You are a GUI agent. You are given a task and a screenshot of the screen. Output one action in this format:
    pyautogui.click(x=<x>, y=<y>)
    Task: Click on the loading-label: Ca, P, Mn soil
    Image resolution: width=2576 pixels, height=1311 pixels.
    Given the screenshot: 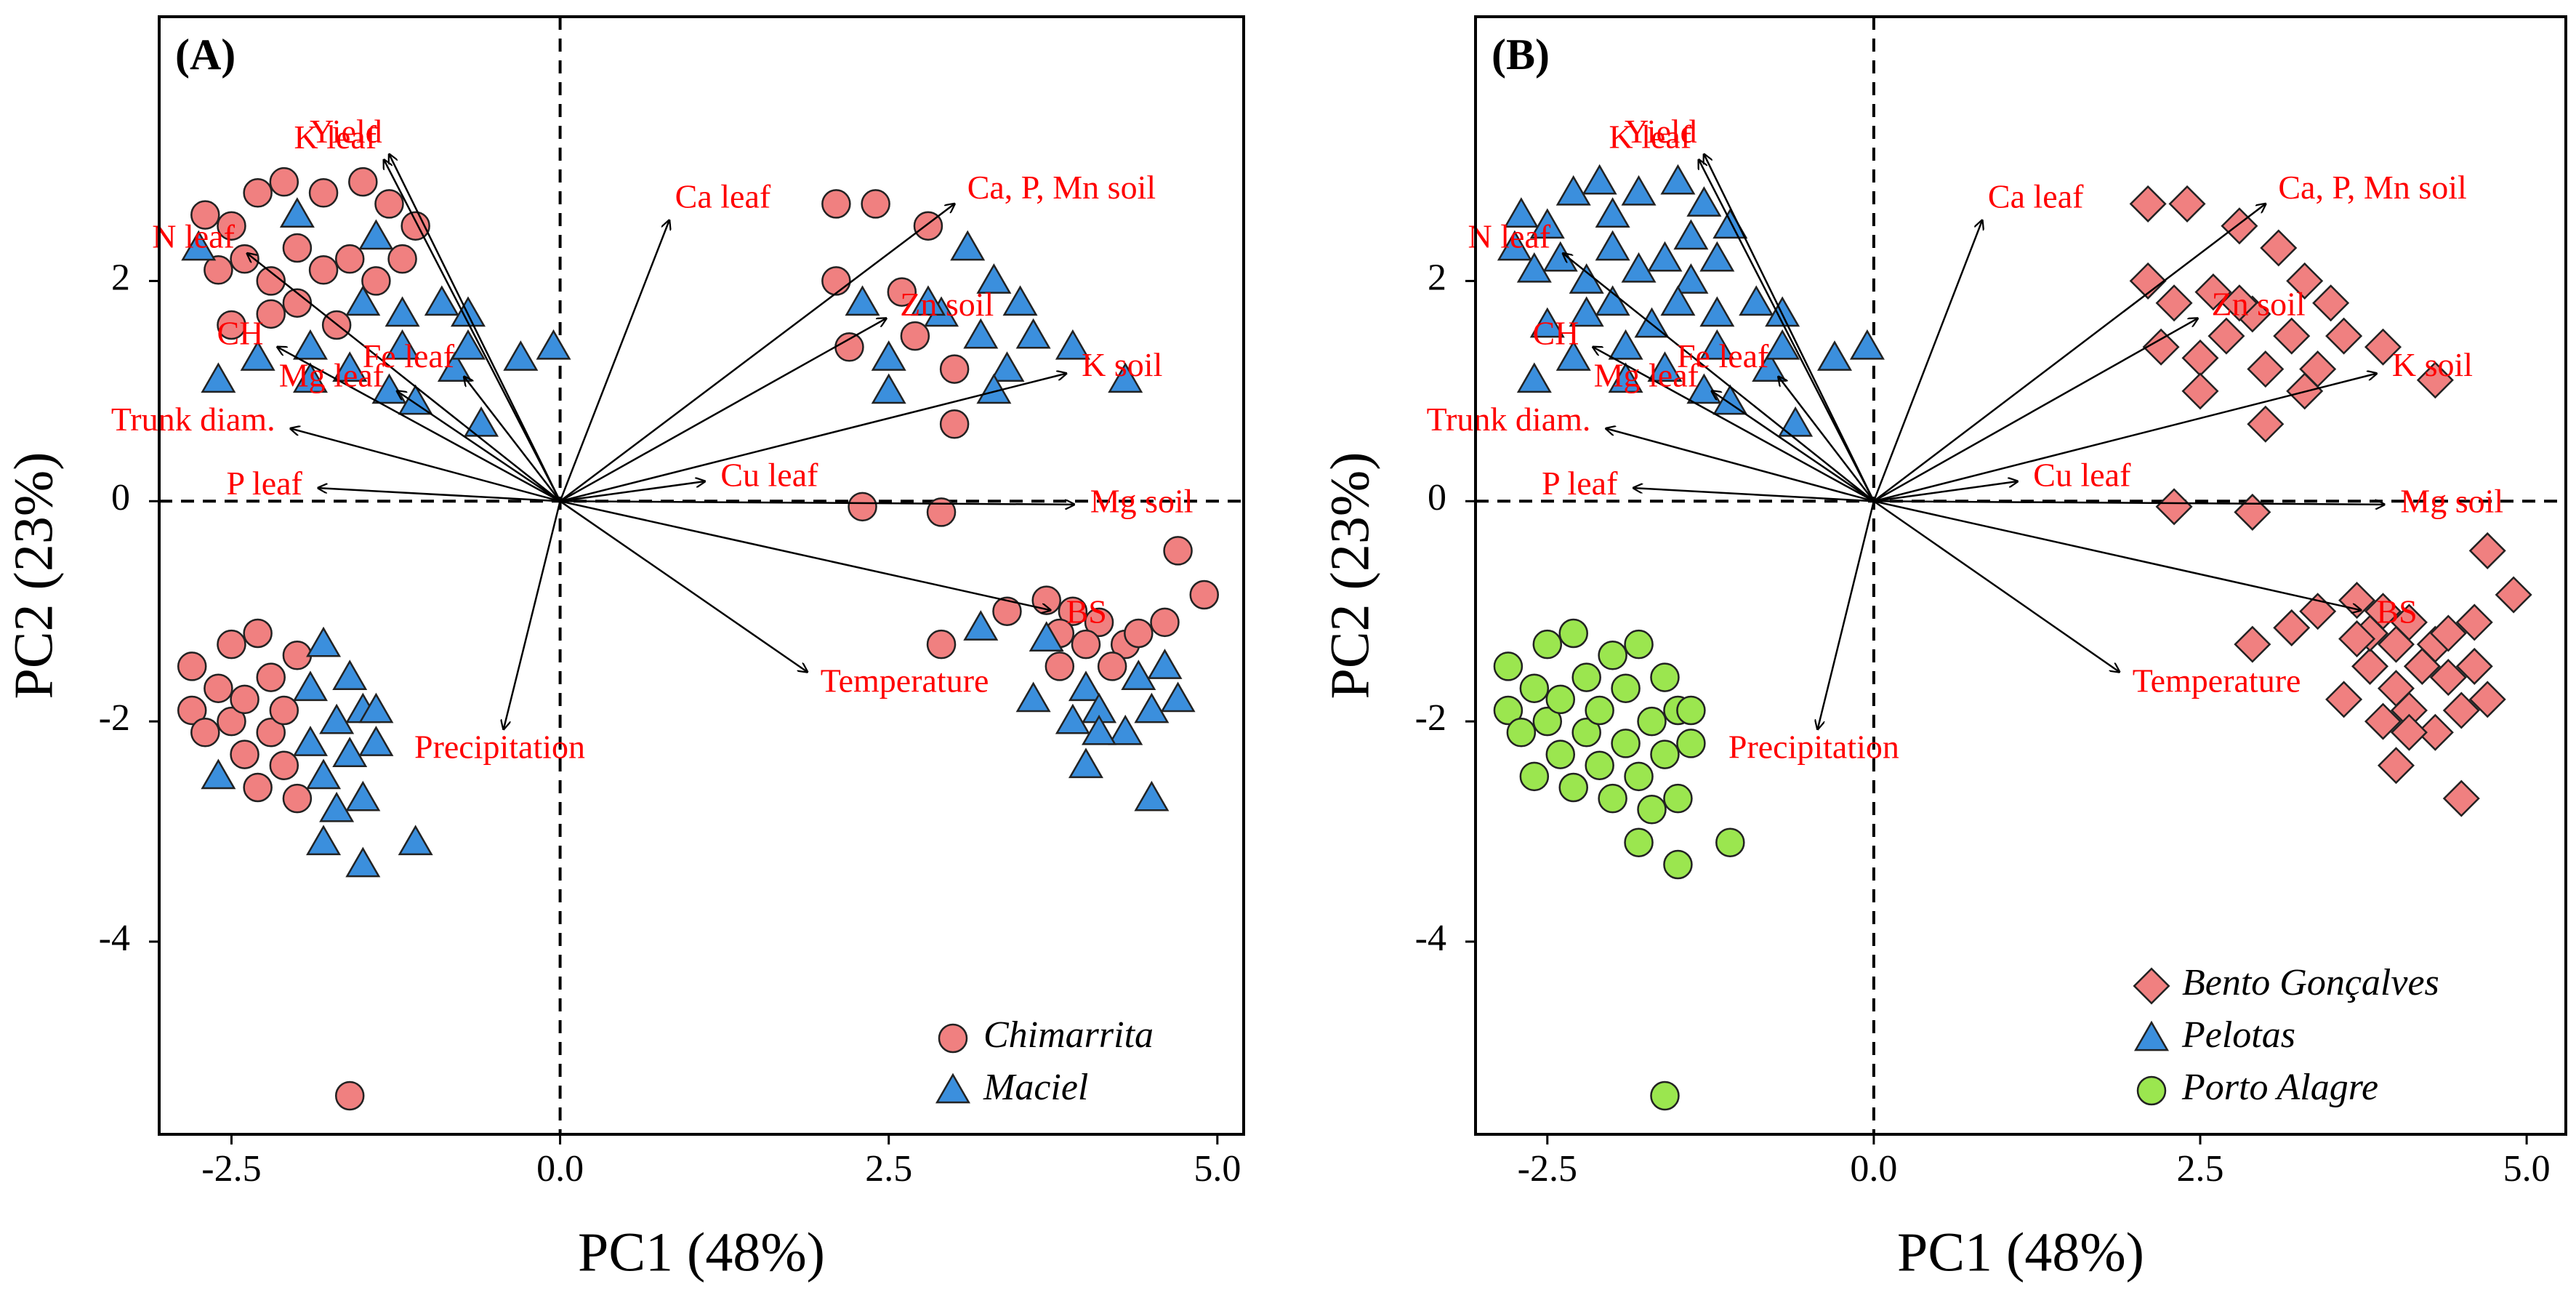 What is the action you would take?
    pyautogui.click(x=1061, y=187)
    